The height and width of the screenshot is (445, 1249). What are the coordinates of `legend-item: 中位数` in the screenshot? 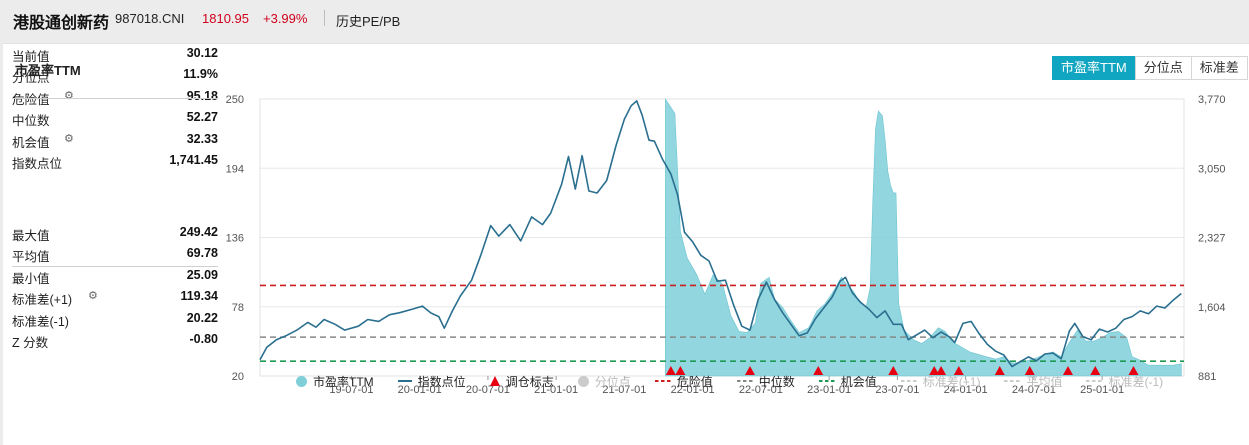 It's located at (765, 381).